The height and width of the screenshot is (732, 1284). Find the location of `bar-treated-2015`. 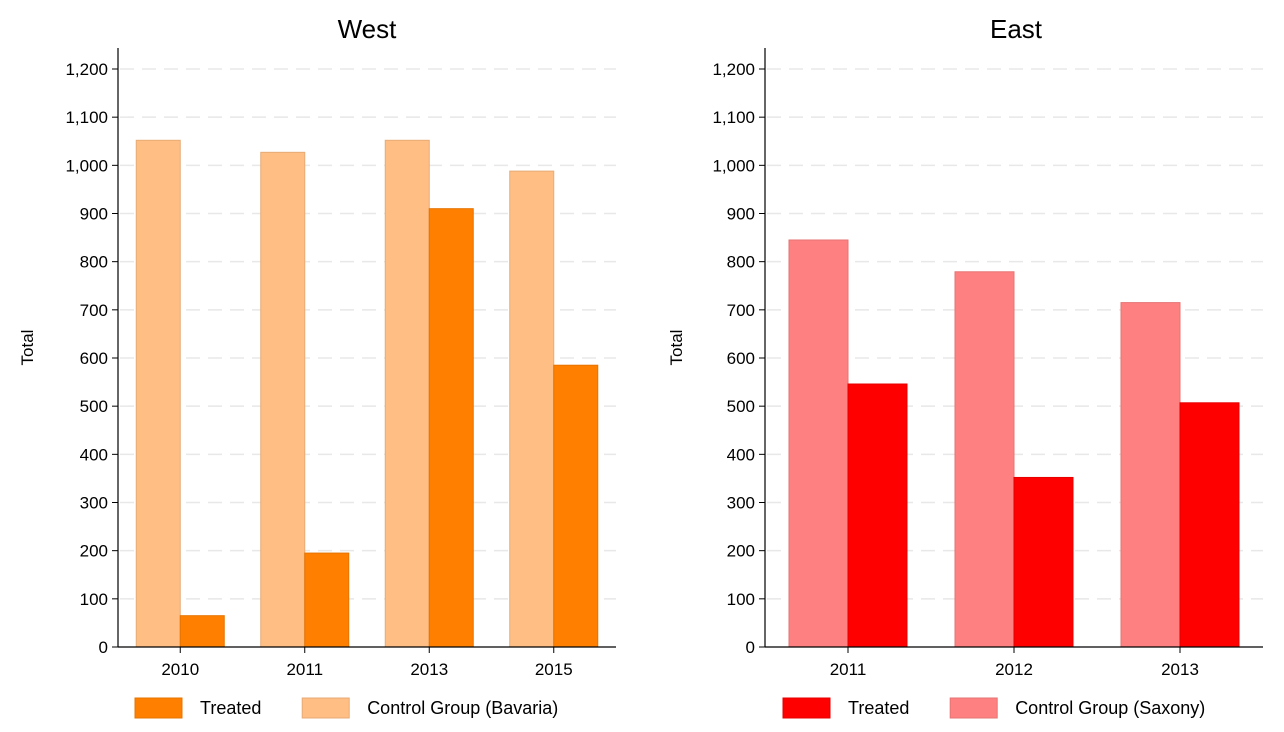

bar-treated-2015 is located at coordinates (576, 506).